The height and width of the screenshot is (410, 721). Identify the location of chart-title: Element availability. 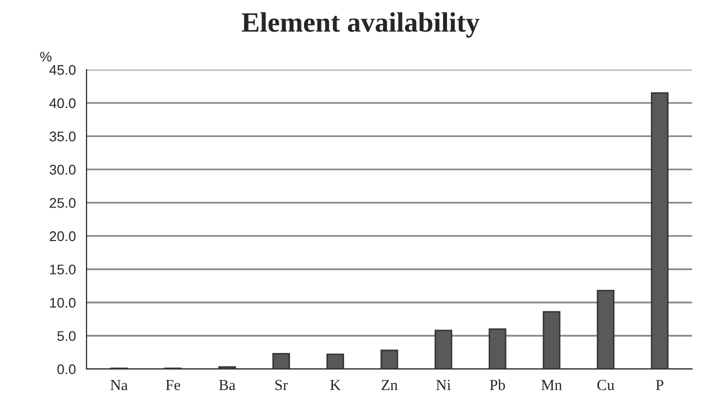
(361, 25).